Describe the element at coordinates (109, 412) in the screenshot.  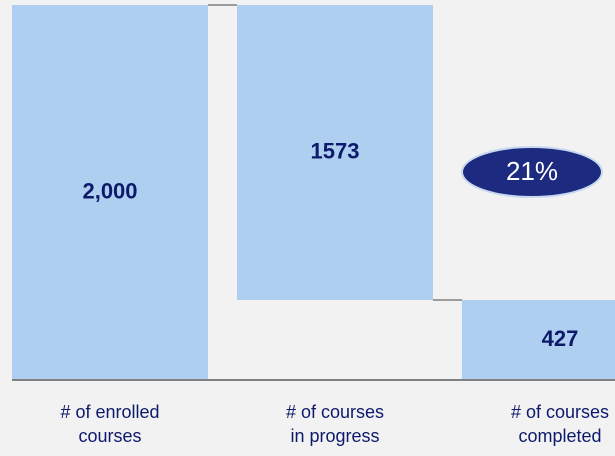
I see `x-tick-label: # of enrolled` at that location.